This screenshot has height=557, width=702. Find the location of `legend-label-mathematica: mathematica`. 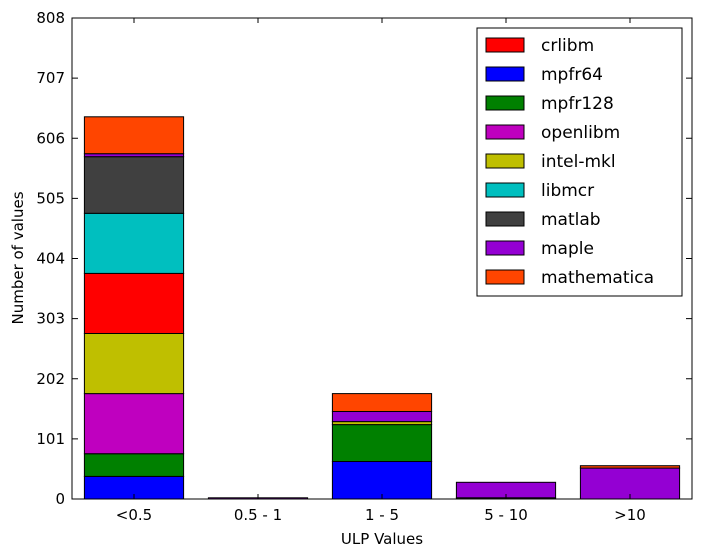

legend-label-mathematica: mathematica is located at coordinates (597, 278).